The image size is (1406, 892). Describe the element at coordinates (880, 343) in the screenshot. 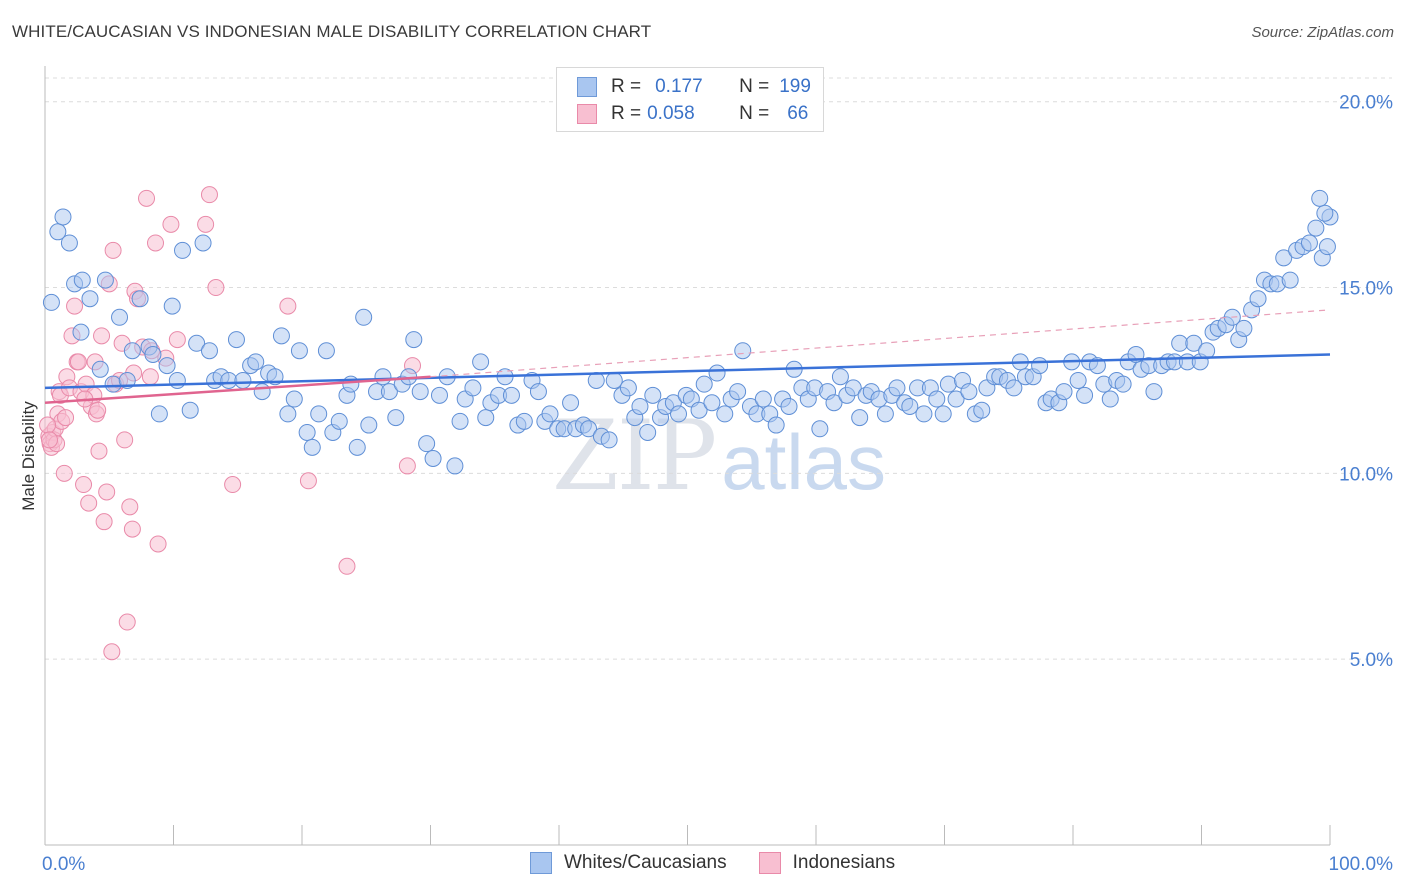

I see `indonesian-trend-extension` at that location.